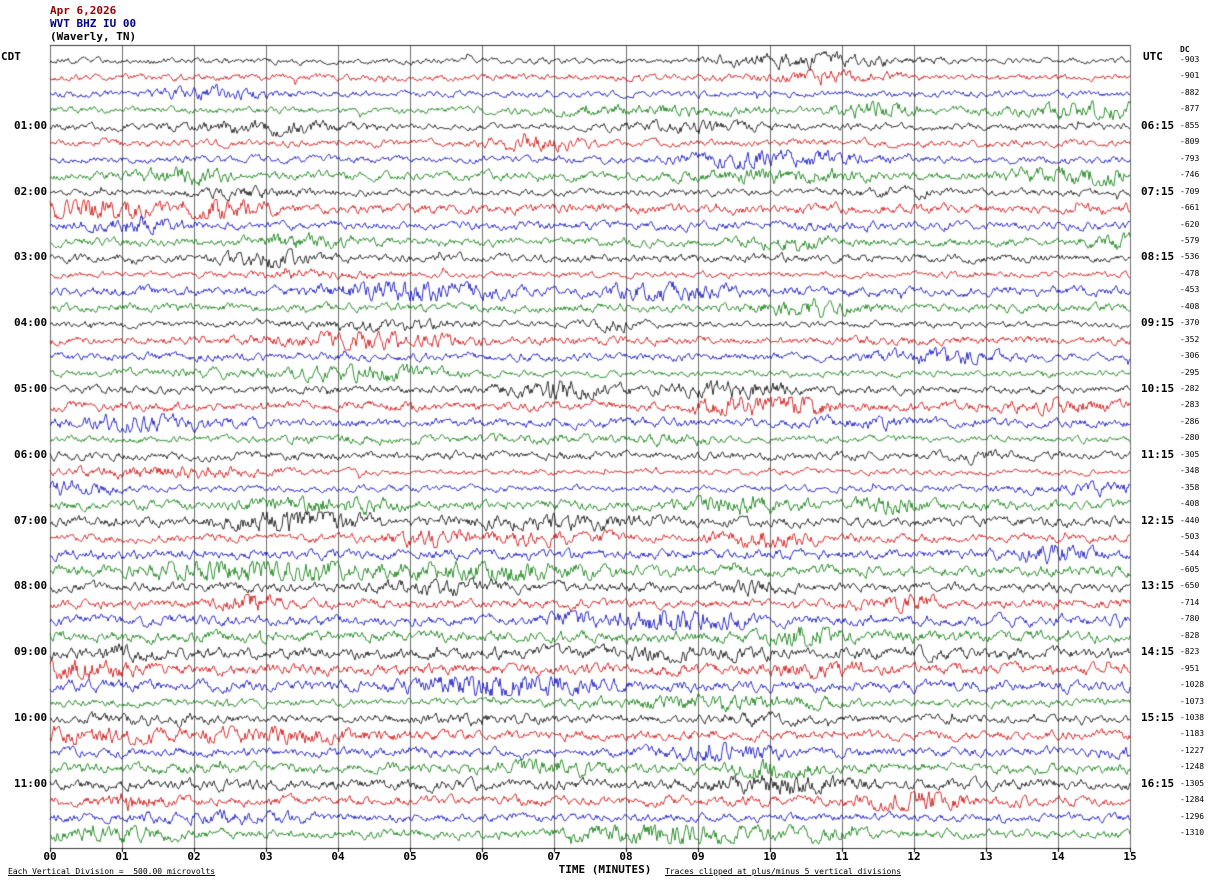  I want to click on dc-offset-value: -305, so click(1190, 454).